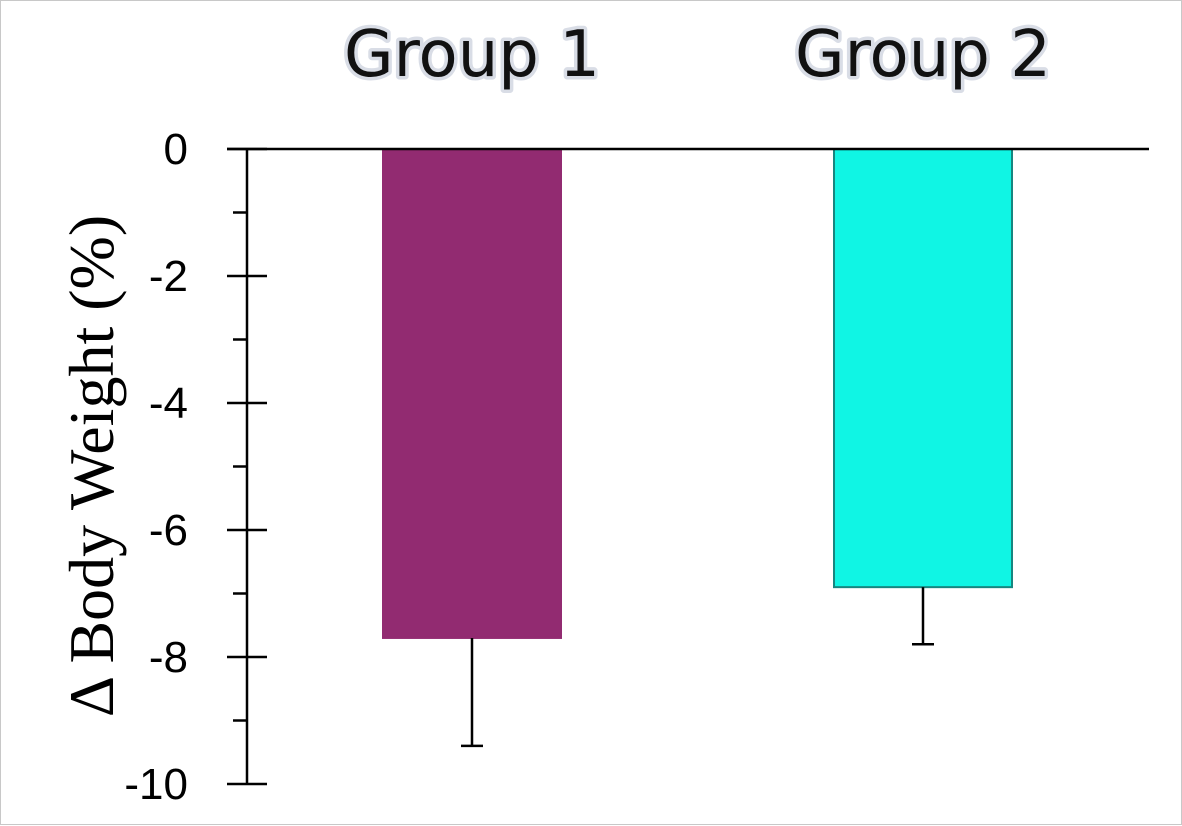 This screenshot has width=1182, height=826. What do you see at coordinates (168, 657) in the screenshot?
I see `y-tick-label: -8` at bounding box center [168, 657].